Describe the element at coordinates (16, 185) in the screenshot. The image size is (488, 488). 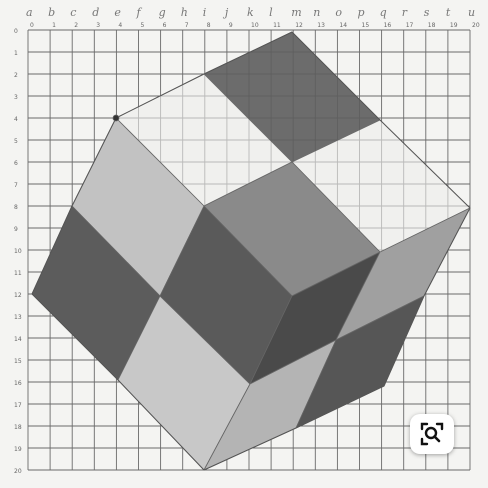
I see `row-number: 7` at that location.